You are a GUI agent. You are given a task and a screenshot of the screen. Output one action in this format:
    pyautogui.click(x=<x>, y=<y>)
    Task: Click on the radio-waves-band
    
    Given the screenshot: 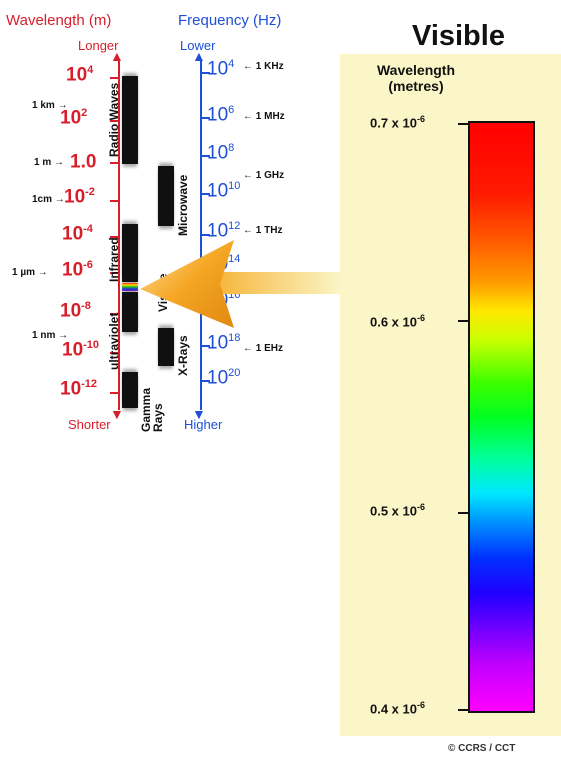 What is the action you would take?
    pyautogui.click(x=130, y=120)
    